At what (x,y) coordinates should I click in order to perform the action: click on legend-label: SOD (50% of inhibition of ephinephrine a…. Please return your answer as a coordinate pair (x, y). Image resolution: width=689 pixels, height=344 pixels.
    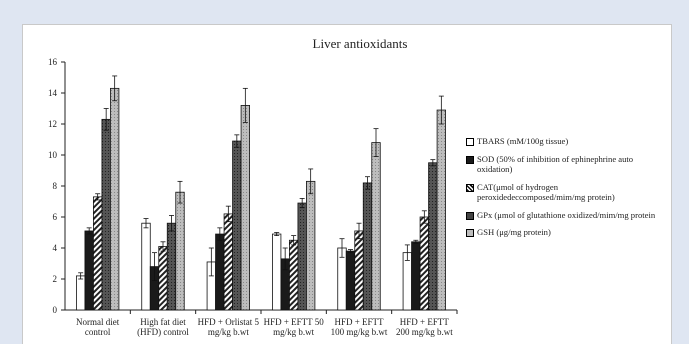
    Looking at the image, I should click on (577, 164).